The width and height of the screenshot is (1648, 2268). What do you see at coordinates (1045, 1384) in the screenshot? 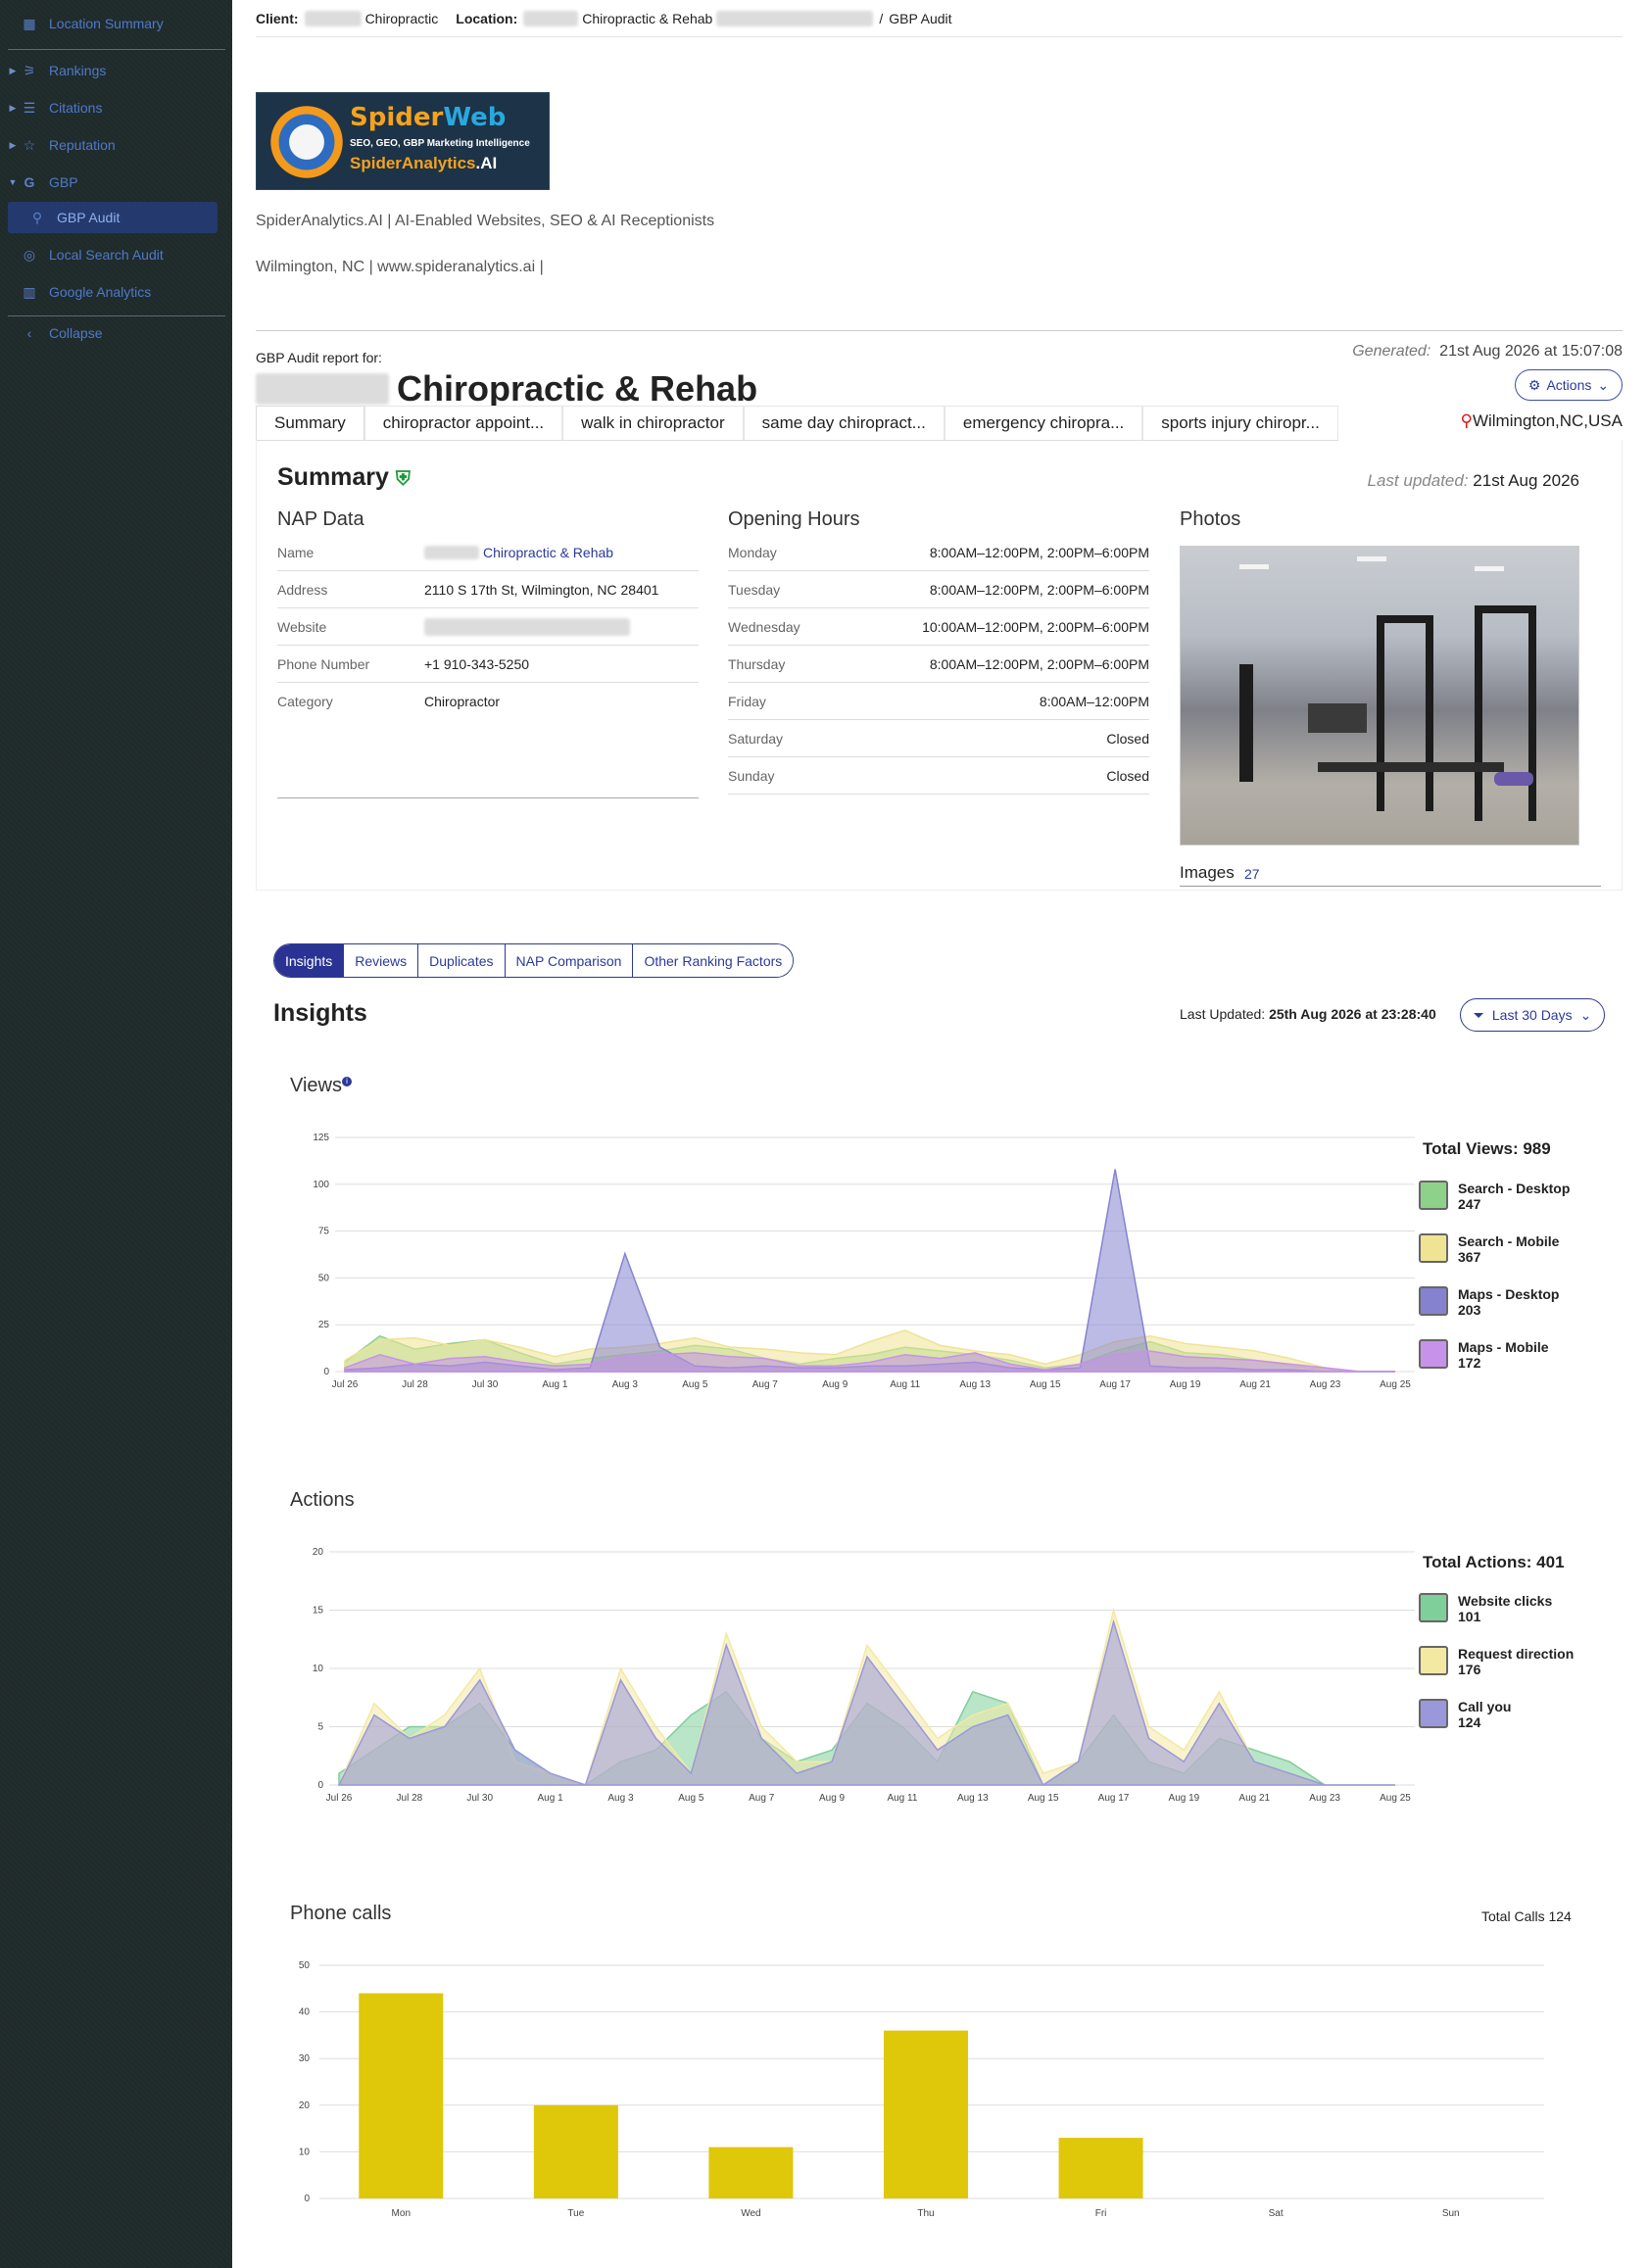
I see `x-tick-label: Aug 15` at bounding box center [1045, 1384].